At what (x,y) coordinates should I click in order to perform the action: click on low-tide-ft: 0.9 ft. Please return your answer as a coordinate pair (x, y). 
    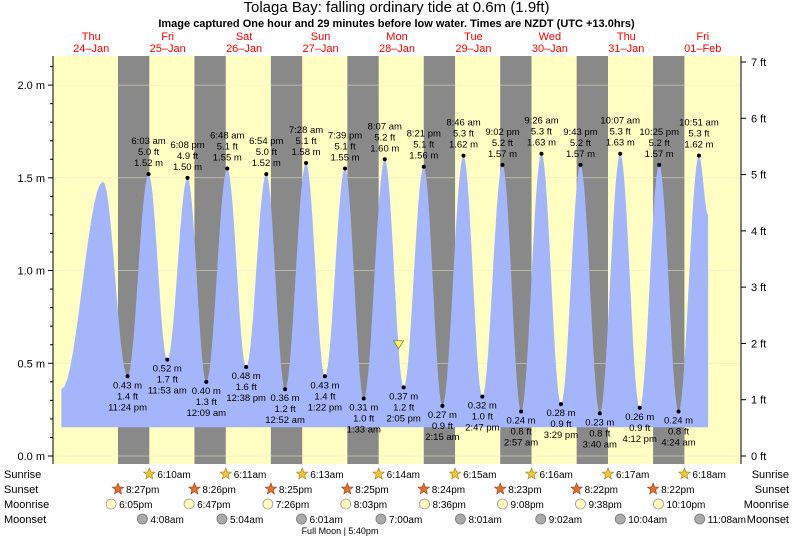
    Looking at the image, I should click on (560, 424).